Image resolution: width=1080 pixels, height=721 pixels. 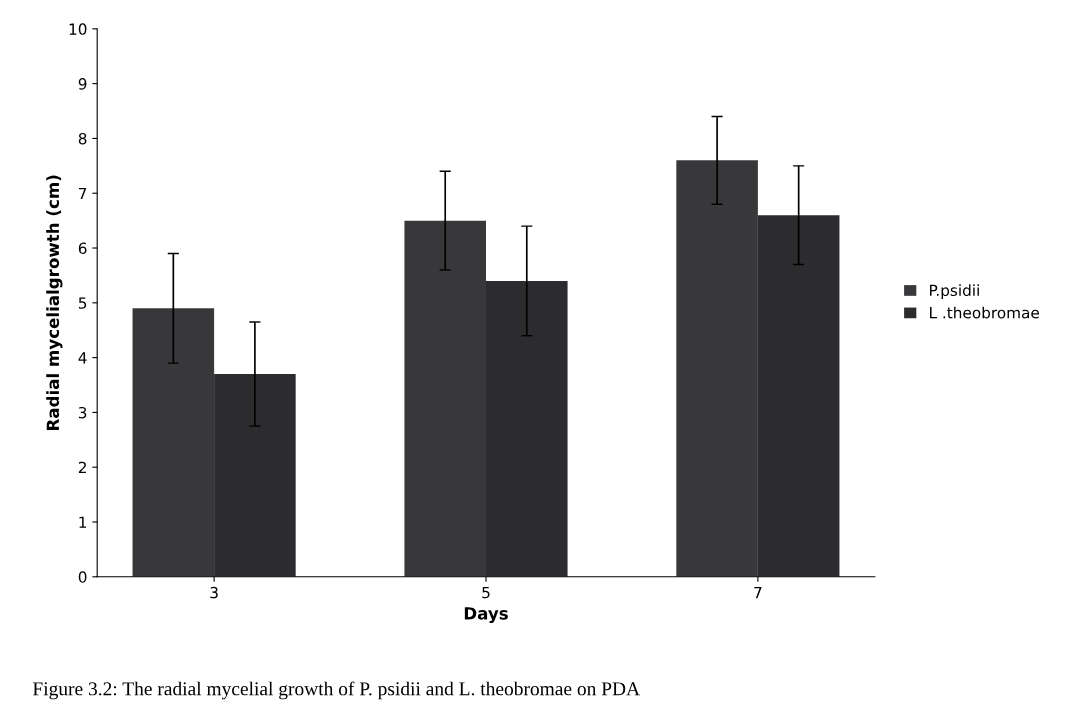 What do you see at coordinates (78, 29) in the screenshot?
I see `y-tick-label: 10` at bounding box center [78, 29].